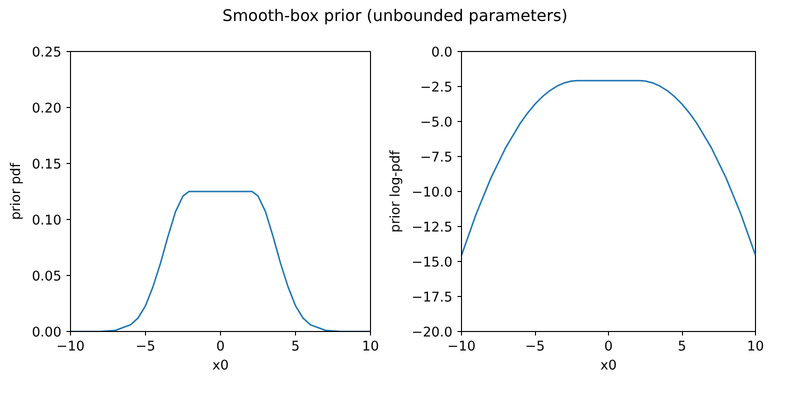  What do you see at coordinates (432, 298) in the screenshot?
I see `y-tick-label: −17.5` at bounding box center [432, 298].